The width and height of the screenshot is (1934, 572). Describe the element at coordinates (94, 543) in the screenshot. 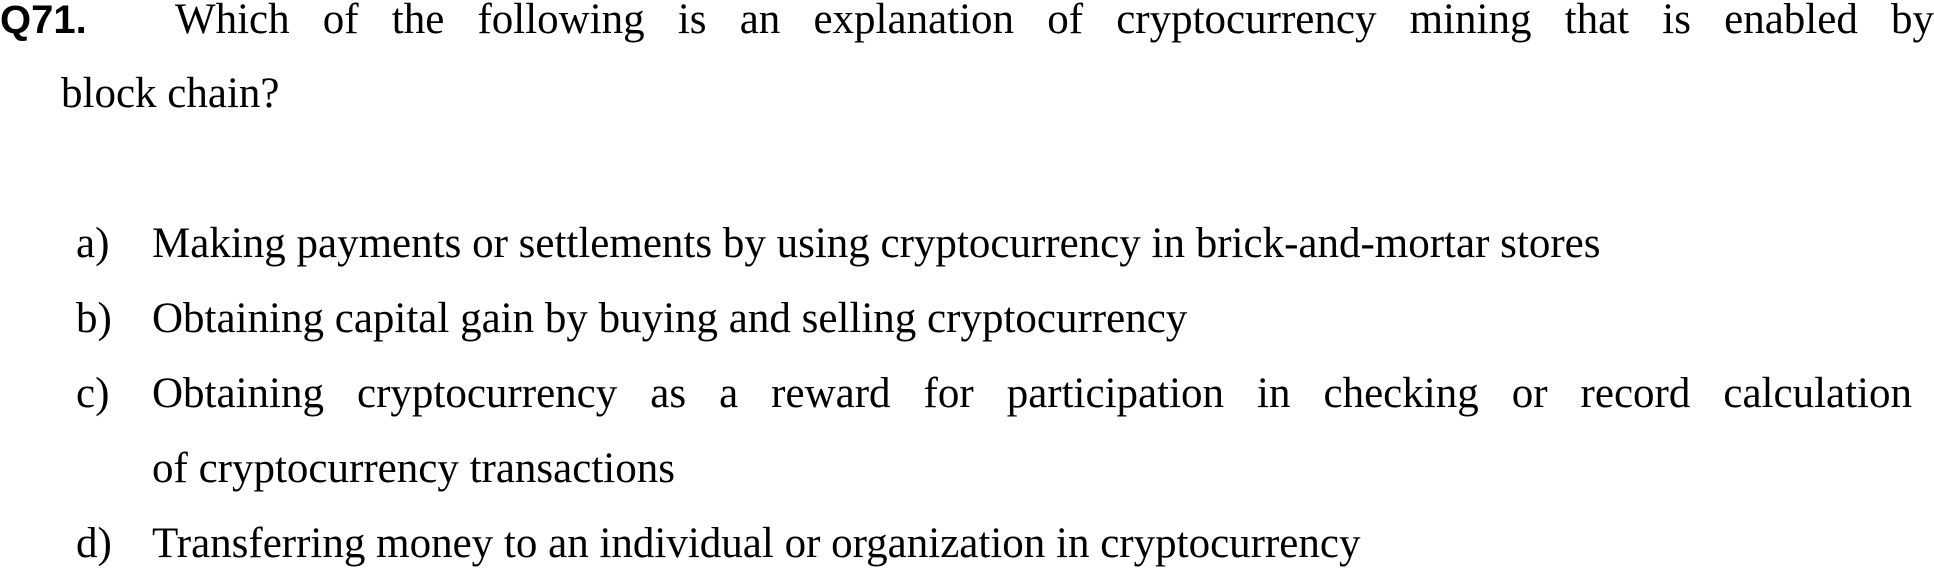

I see `option-d-letter: d)` at that location.